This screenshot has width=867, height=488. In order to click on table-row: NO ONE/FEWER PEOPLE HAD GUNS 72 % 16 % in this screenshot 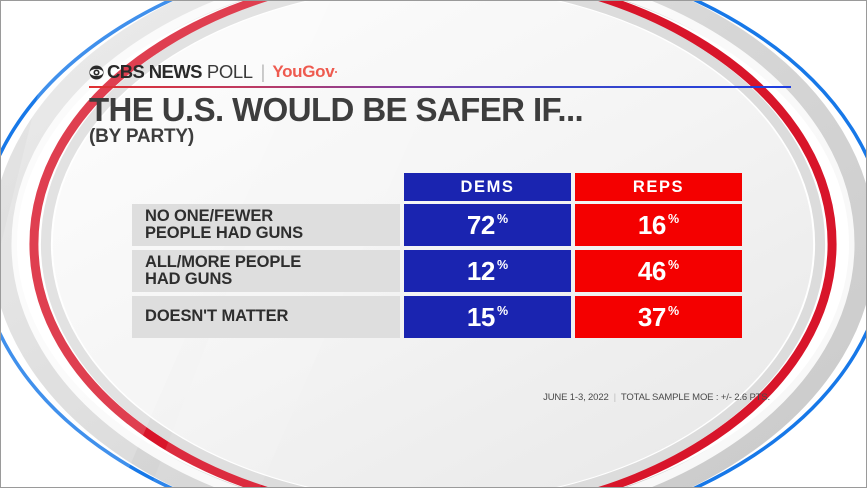, I will do `click(437, 225)`.